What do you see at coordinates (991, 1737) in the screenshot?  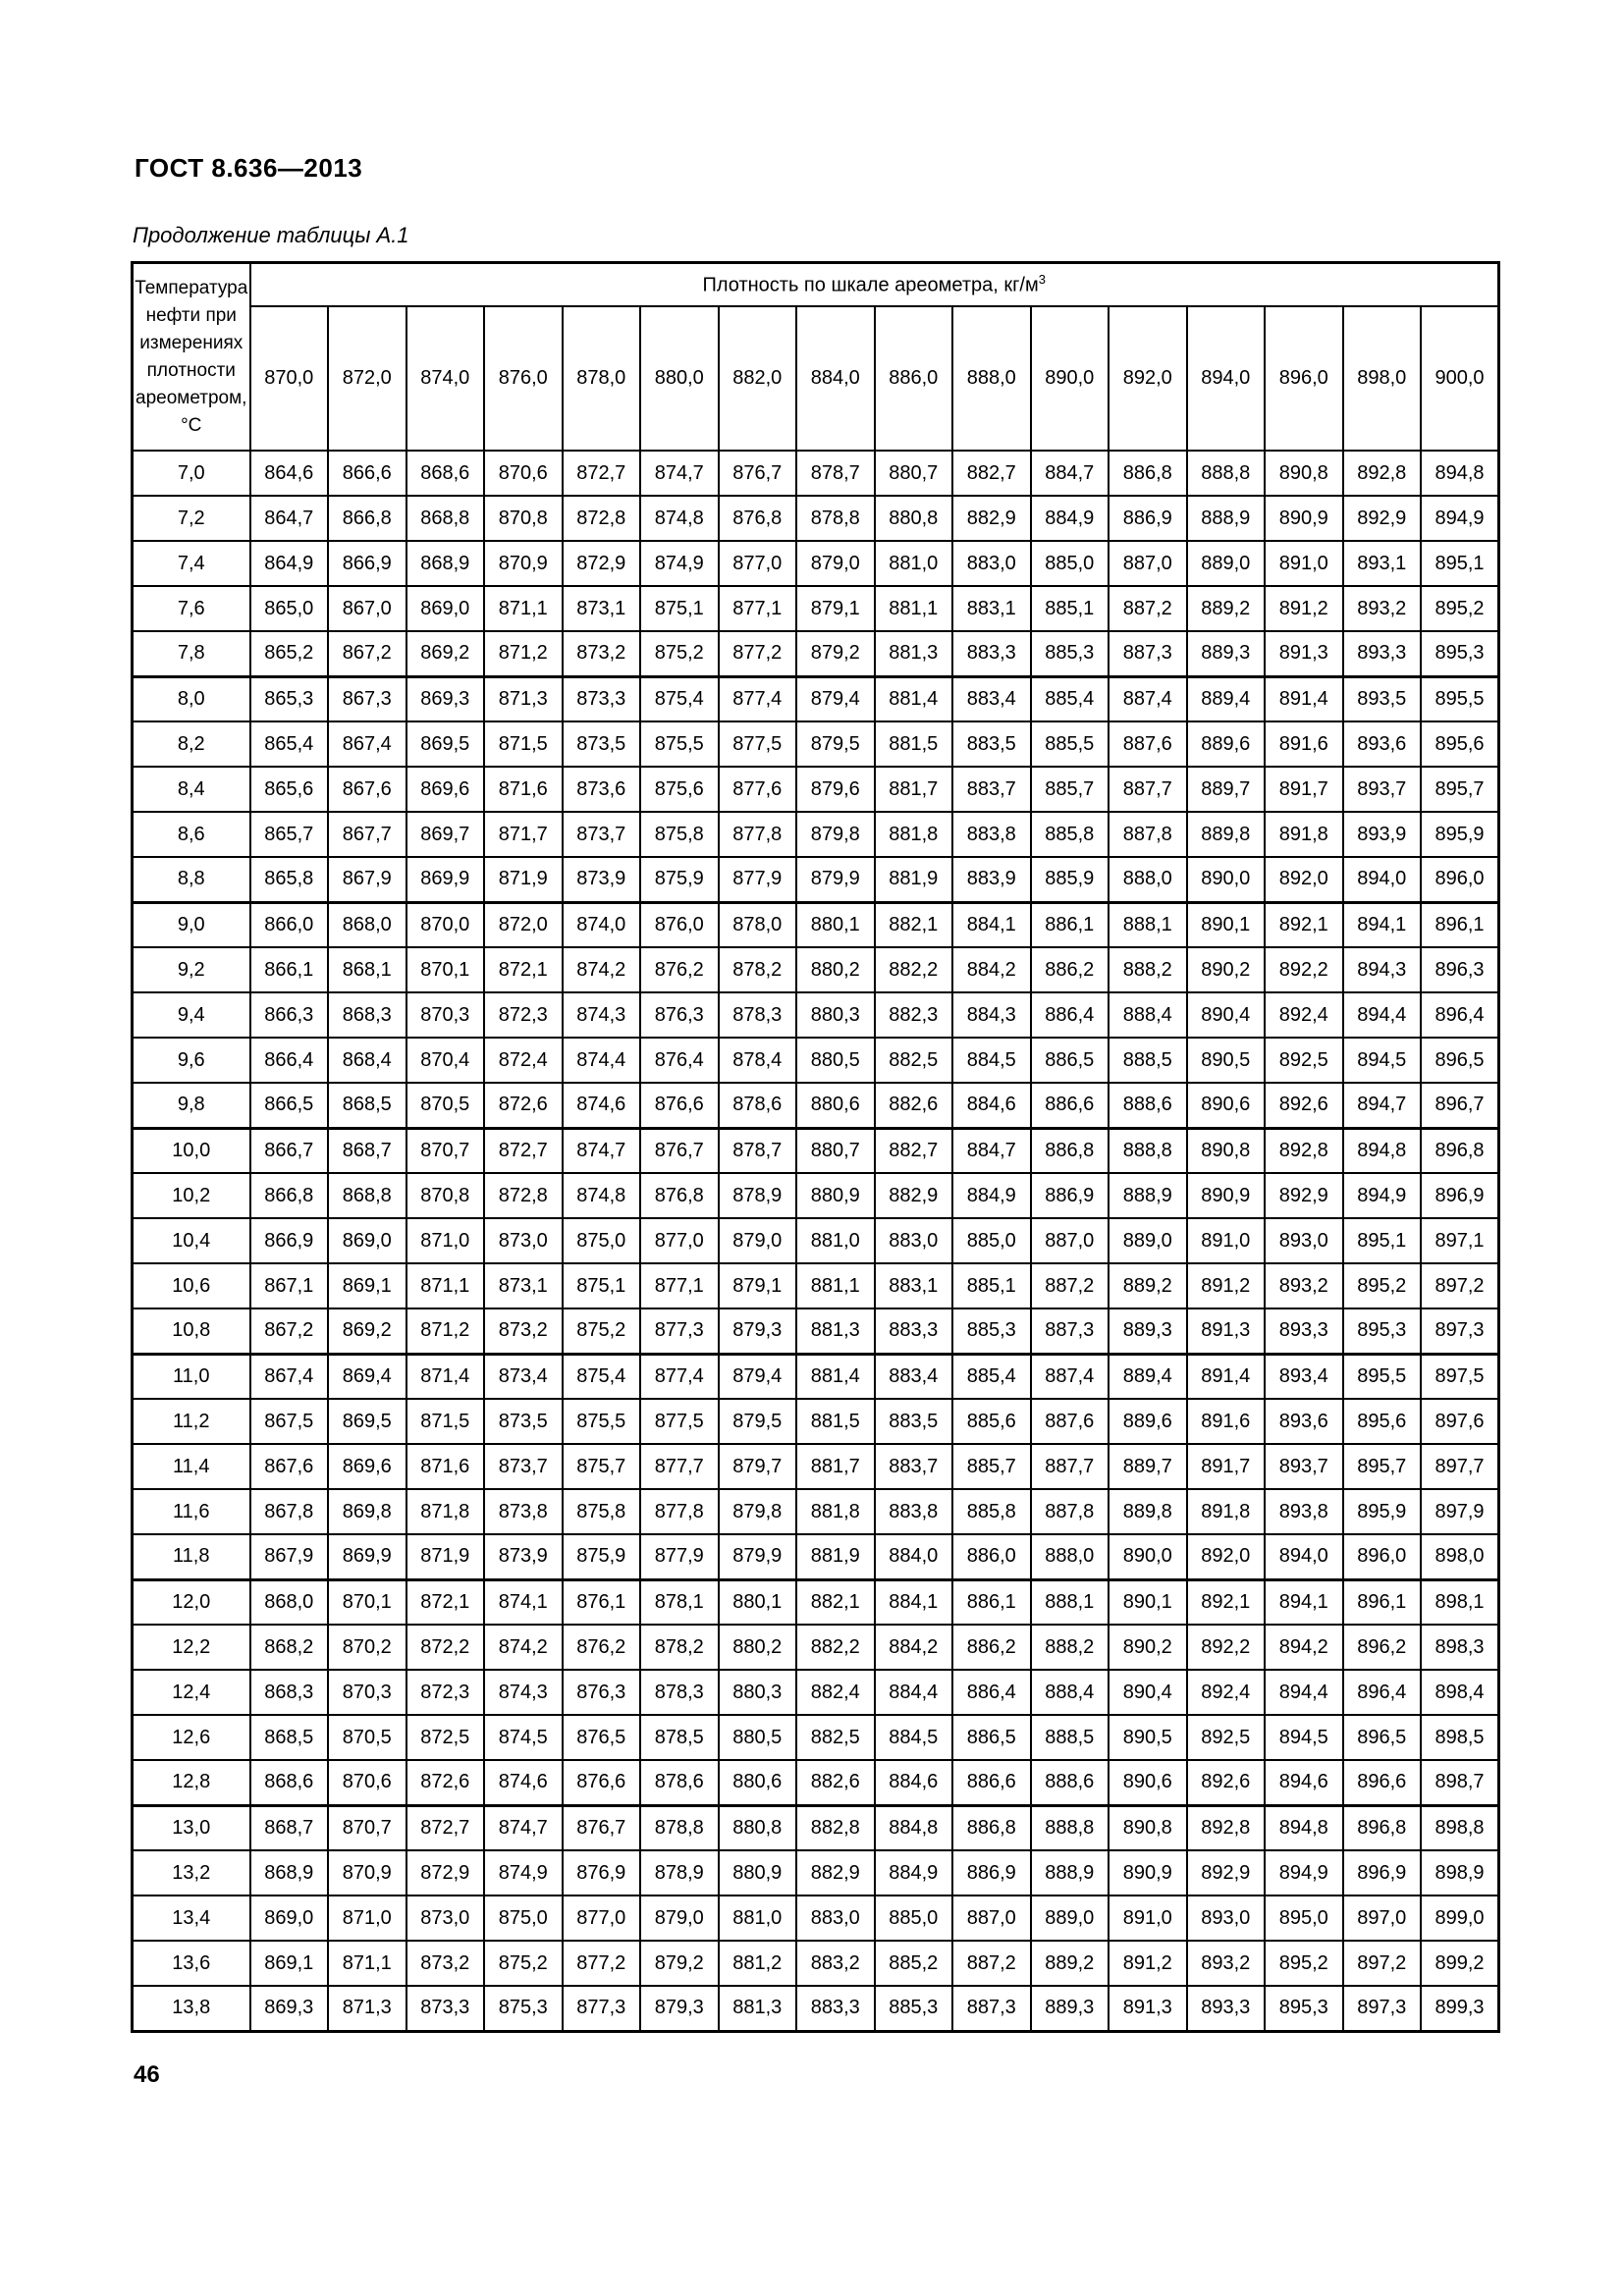 I see `density-cell: 886,5` at bounding box center [991, 1737].